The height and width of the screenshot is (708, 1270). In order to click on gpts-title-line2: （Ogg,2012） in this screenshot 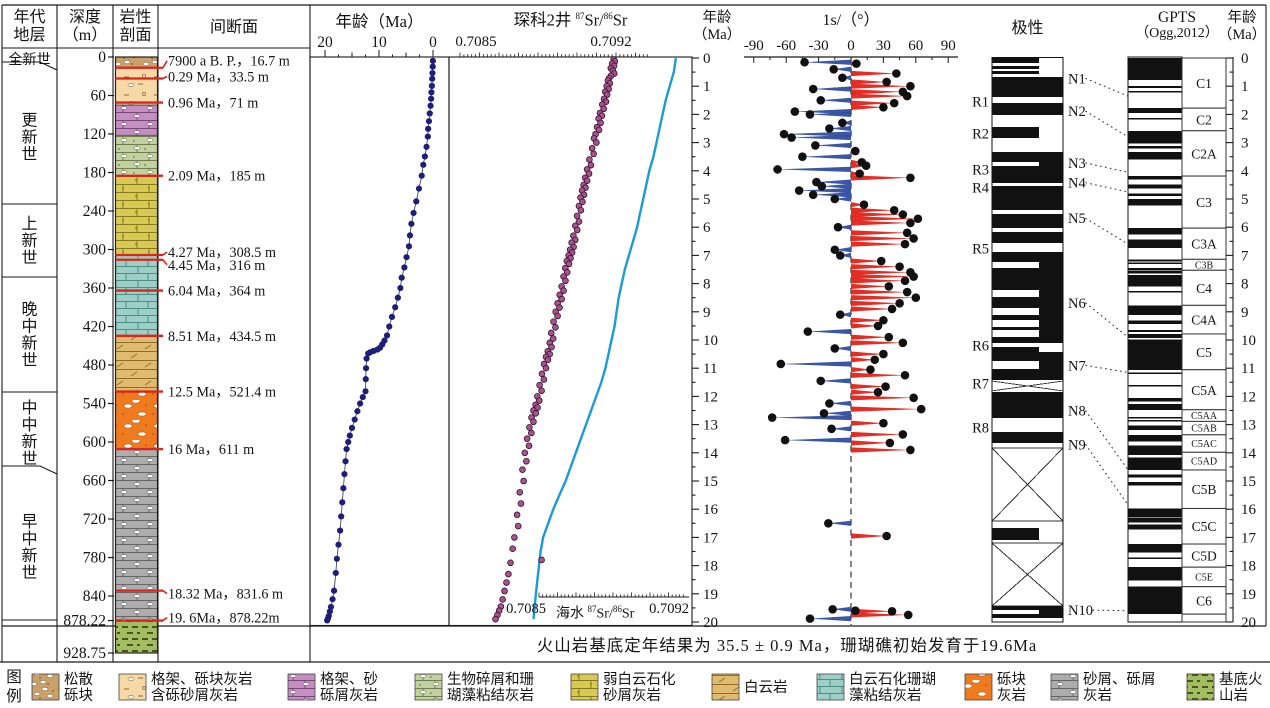, I will do `click(1177, 33)`.